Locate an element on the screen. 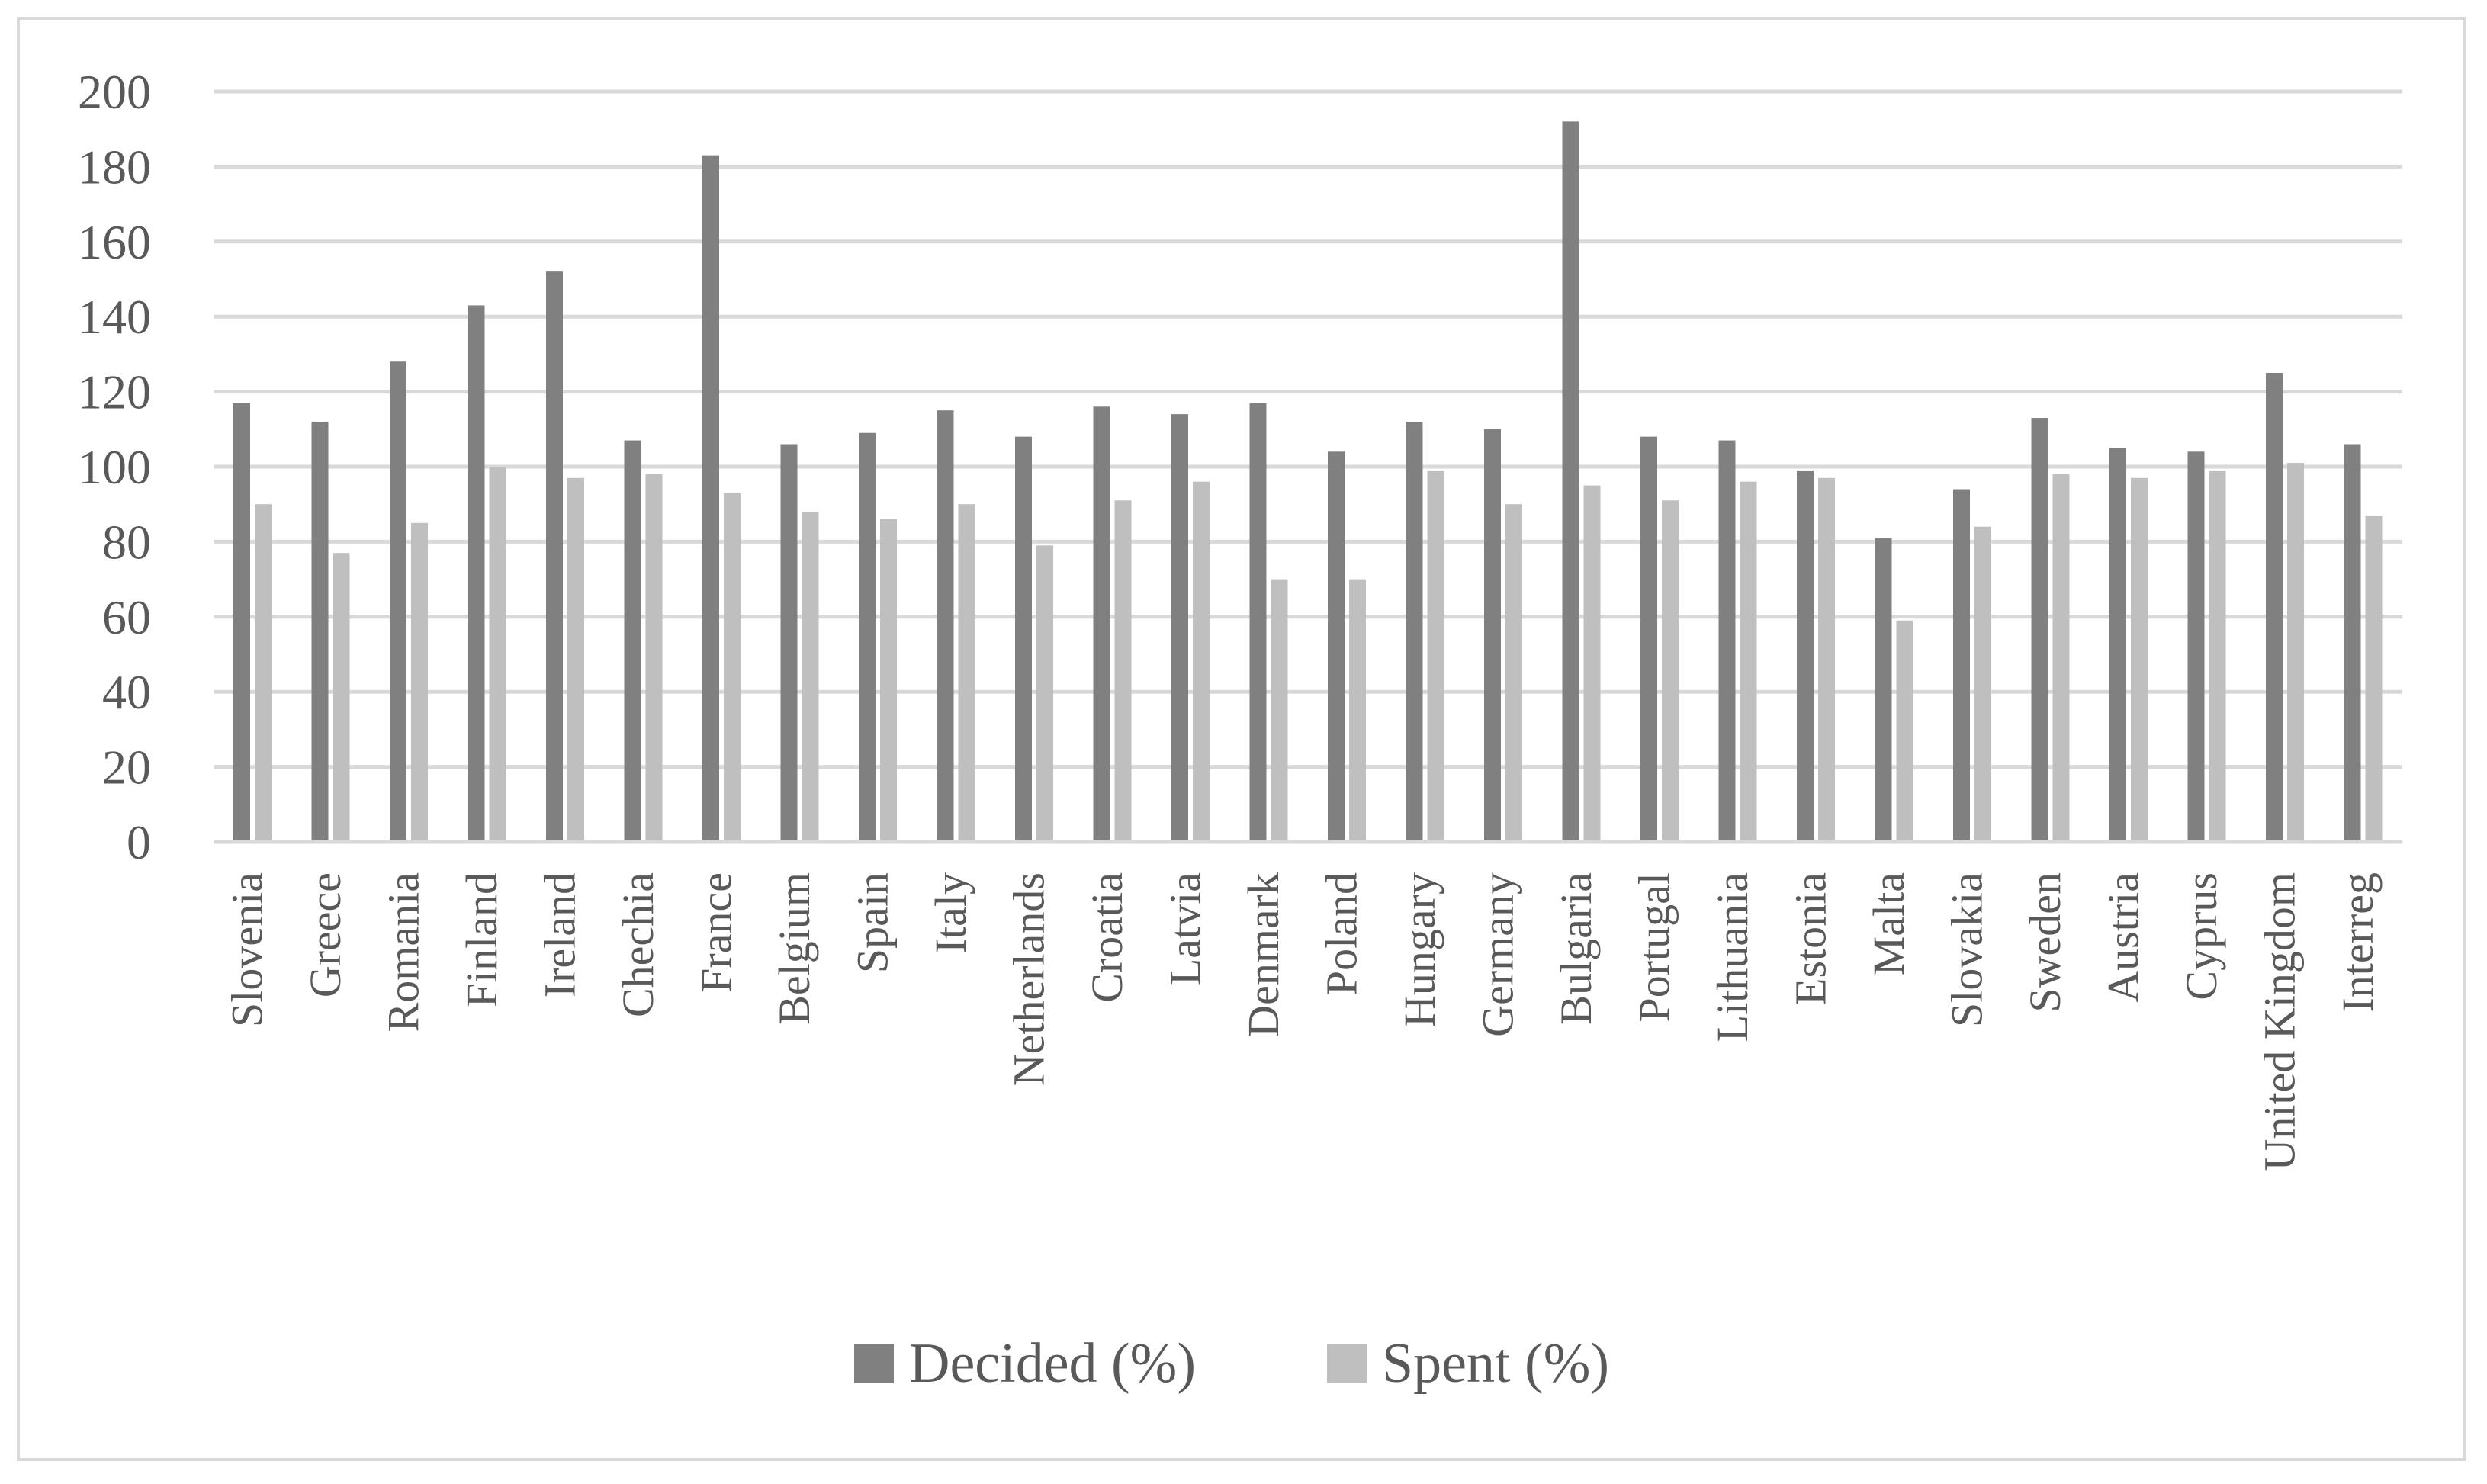  bar-spent-sweden is located at coordinates (2061, 658).